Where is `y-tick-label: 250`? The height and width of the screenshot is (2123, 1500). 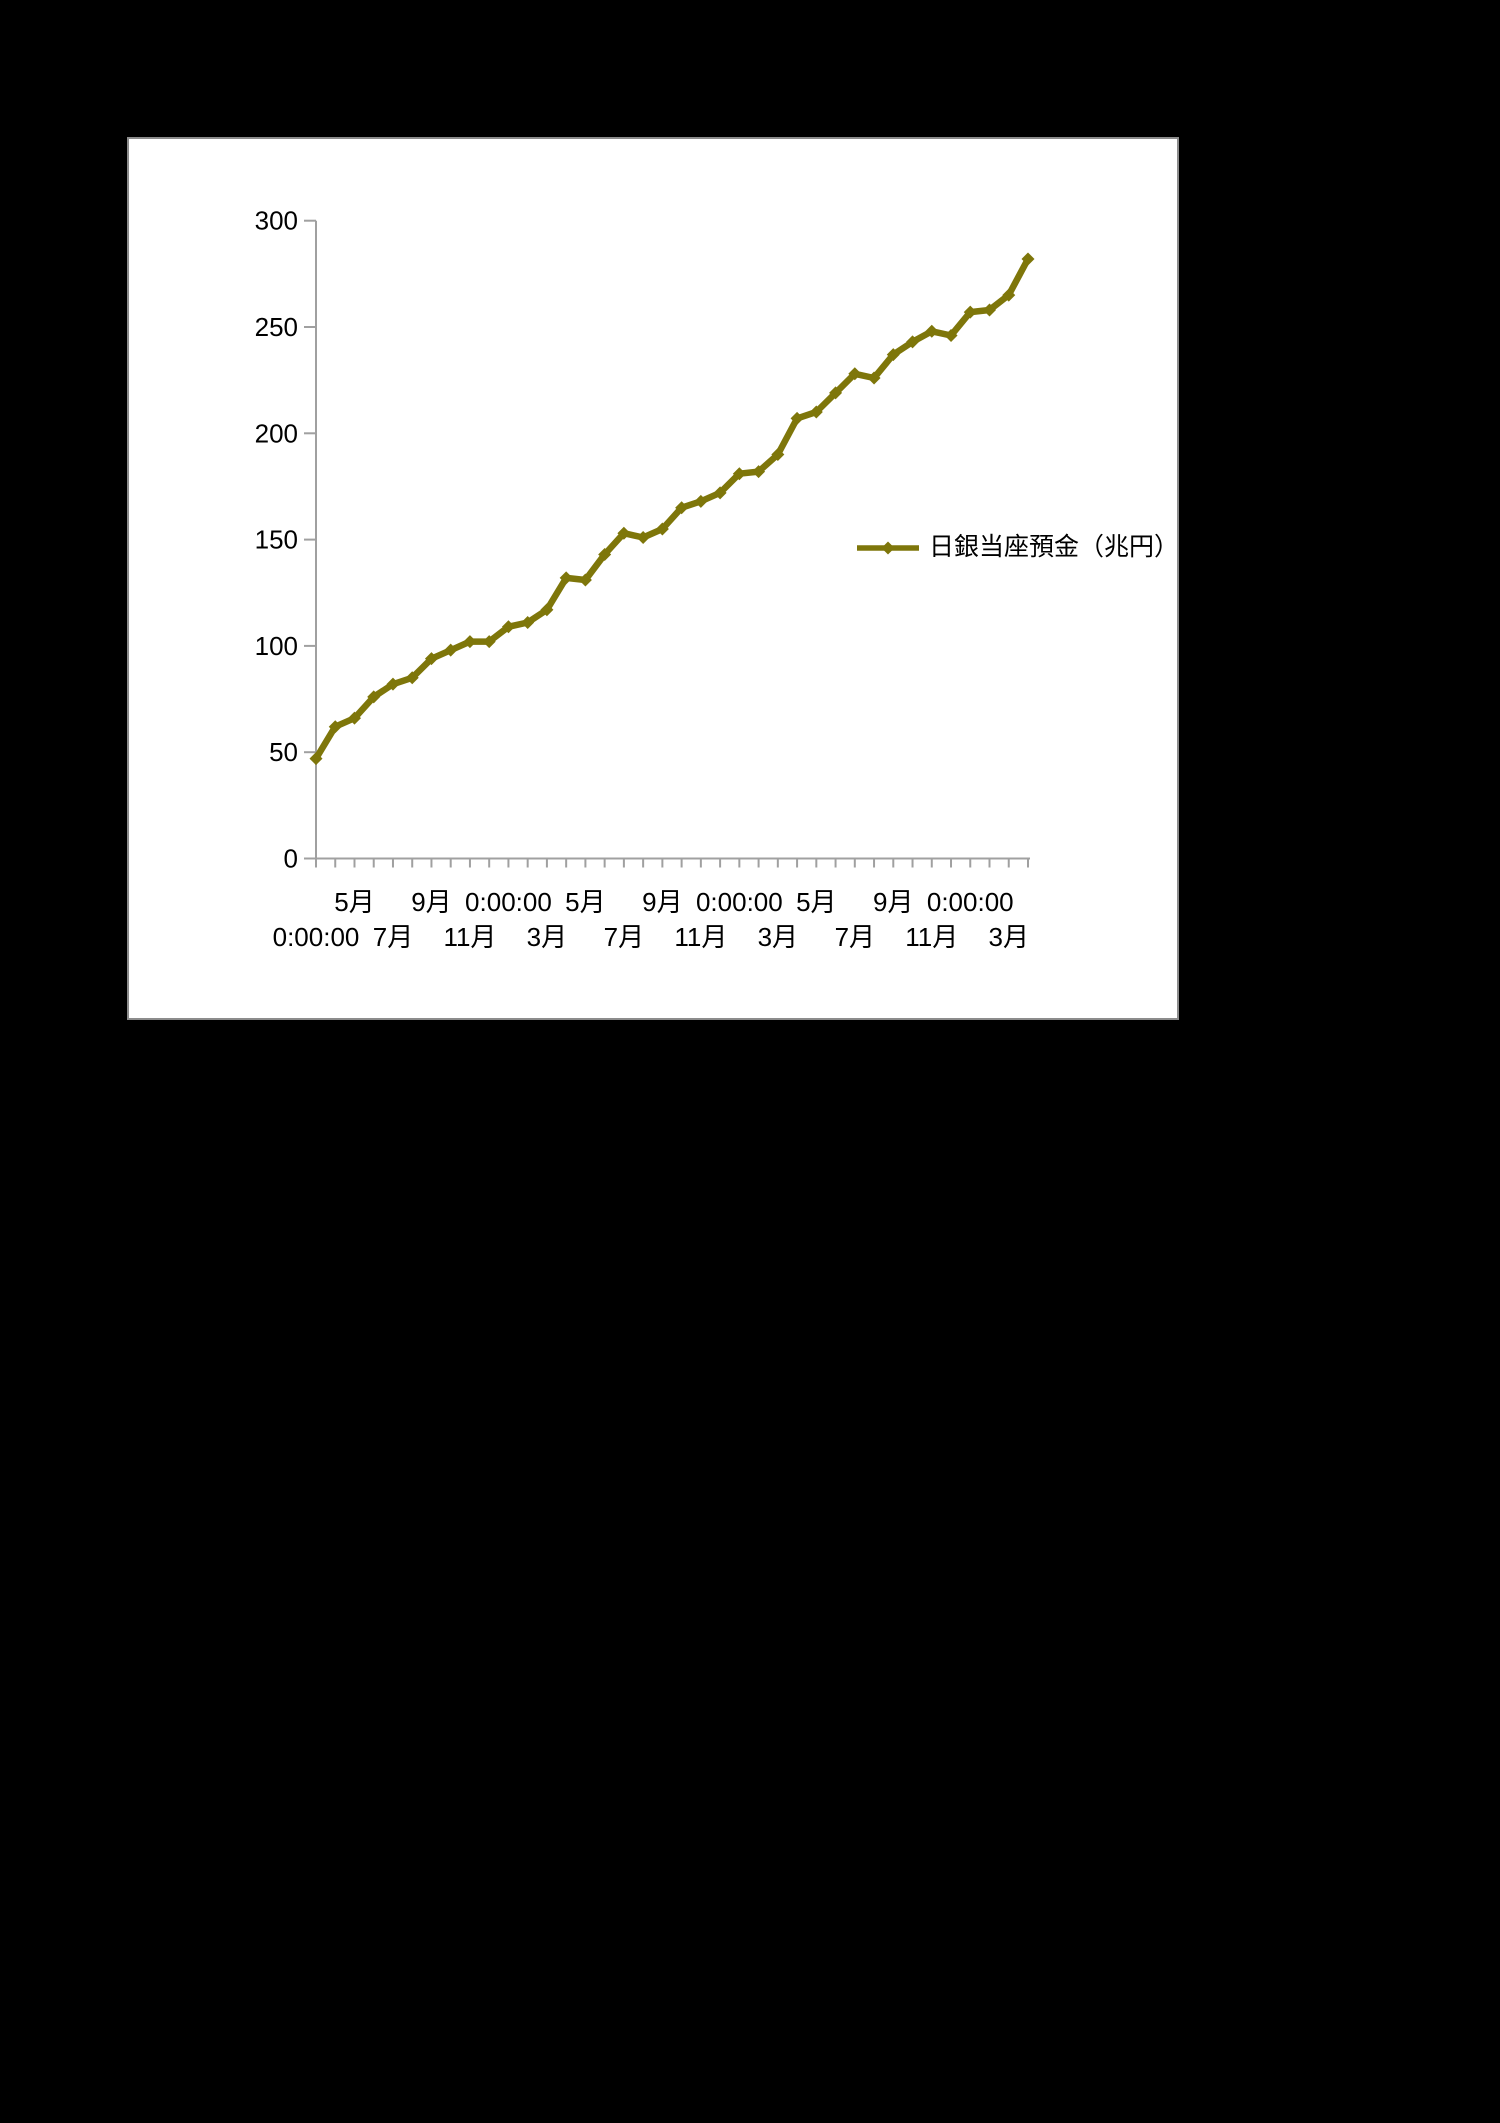
y-tick-label: 250 is located at coordinates (276, 327).